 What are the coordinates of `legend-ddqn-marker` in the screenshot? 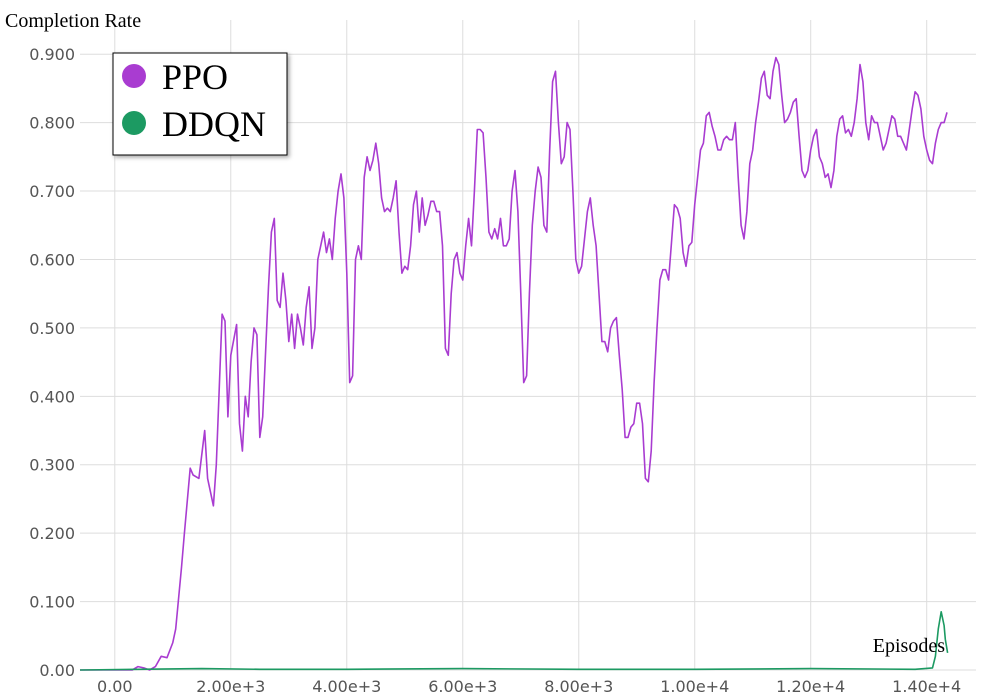 It's located at (134, 123).